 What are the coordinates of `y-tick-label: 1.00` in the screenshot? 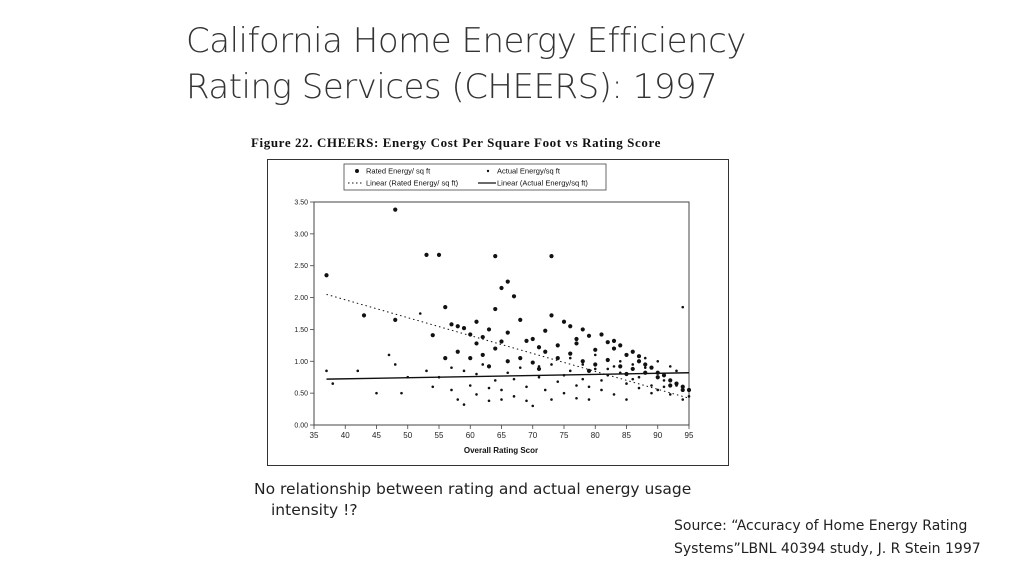 It's located at (301, 362).